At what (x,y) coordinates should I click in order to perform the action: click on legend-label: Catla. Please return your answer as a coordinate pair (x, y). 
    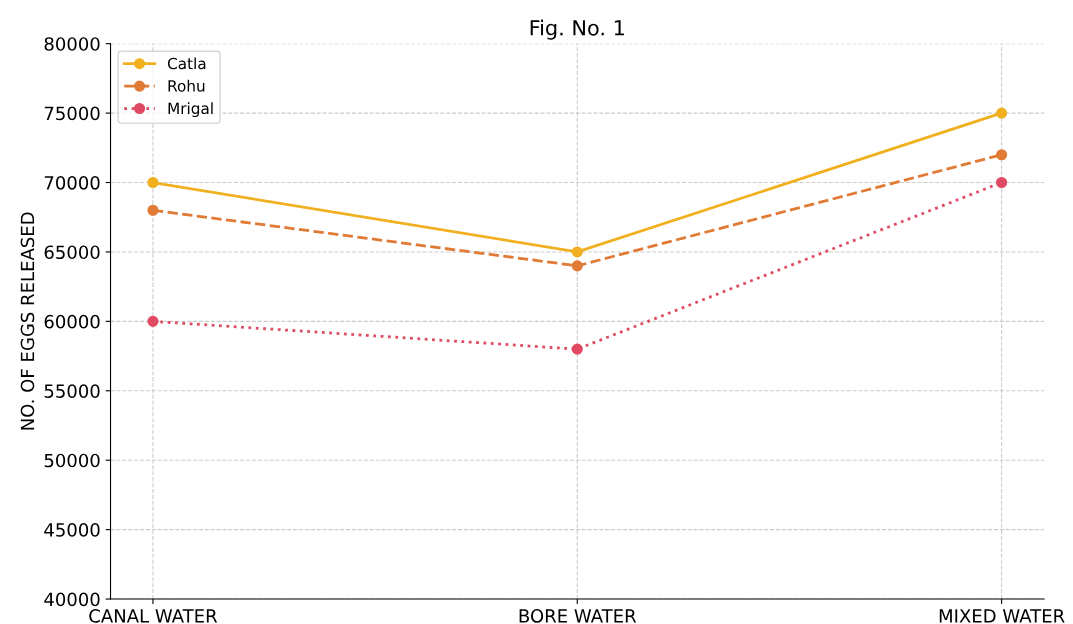
    Looking at the image, I should click on (186, 63).